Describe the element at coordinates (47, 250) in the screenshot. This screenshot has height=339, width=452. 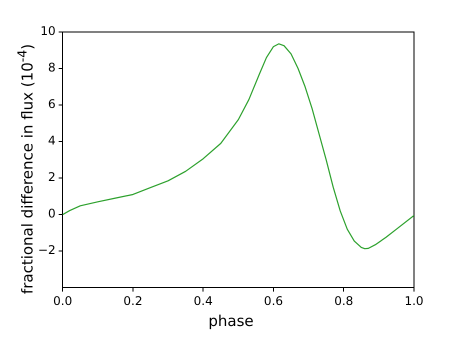
I see `y-tick-label: −2` at that location.